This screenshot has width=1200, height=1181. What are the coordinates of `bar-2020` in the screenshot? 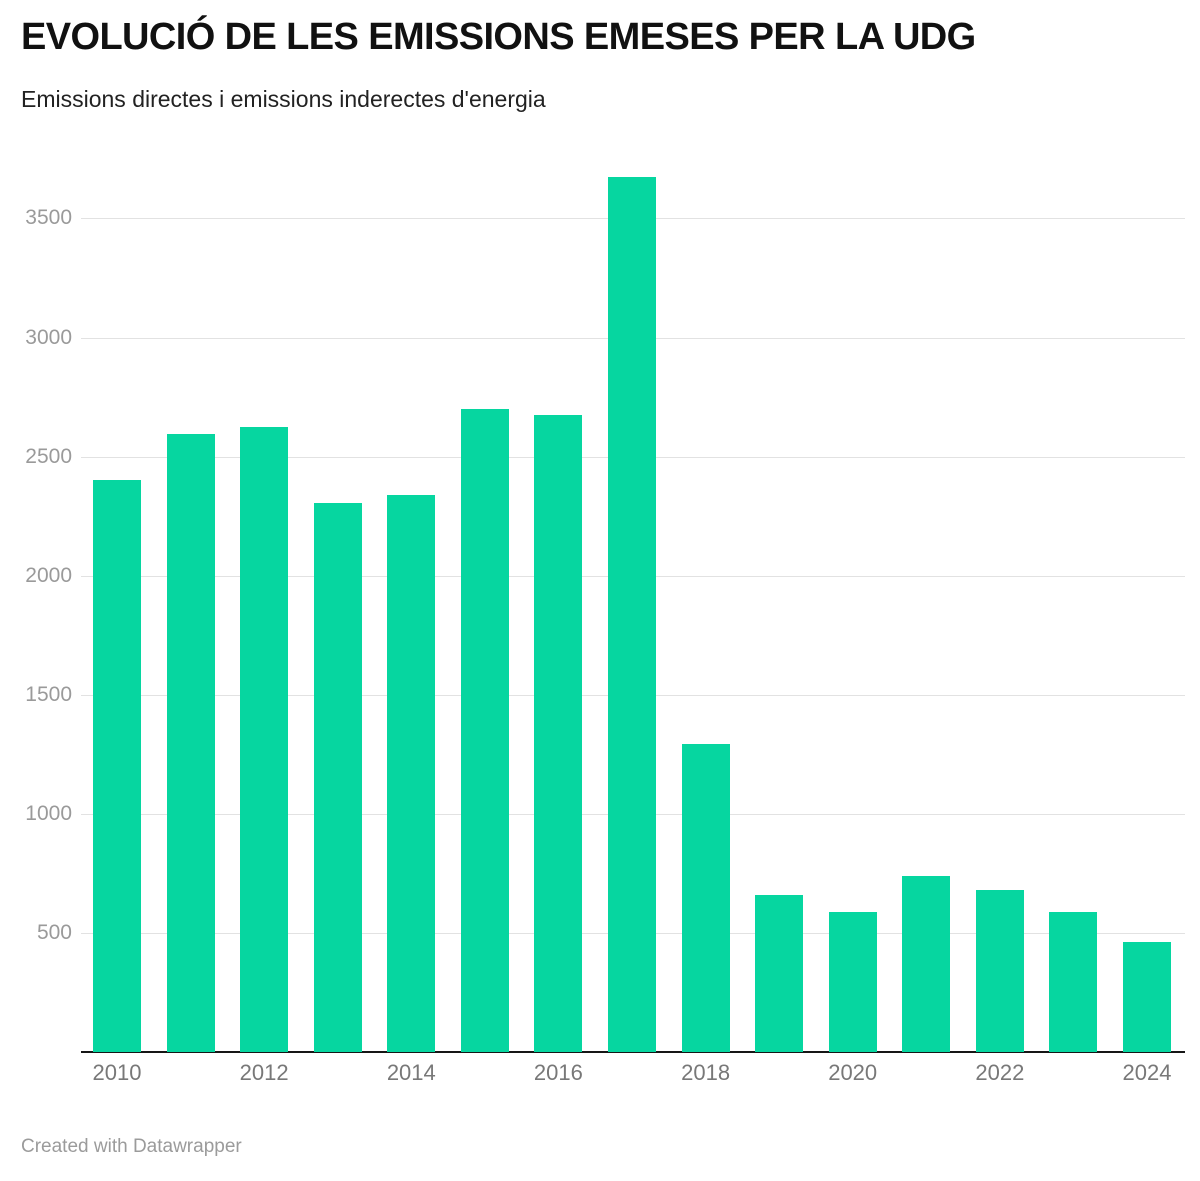 It's located at (852, 981).